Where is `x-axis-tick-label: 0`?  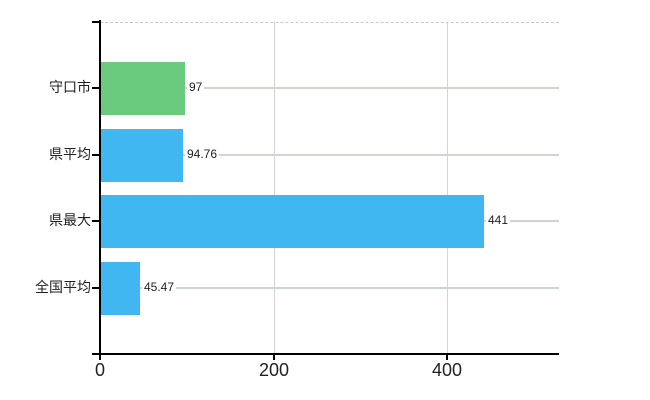 x-axis-tick-label: 0 is located at coordinates (99, 370).